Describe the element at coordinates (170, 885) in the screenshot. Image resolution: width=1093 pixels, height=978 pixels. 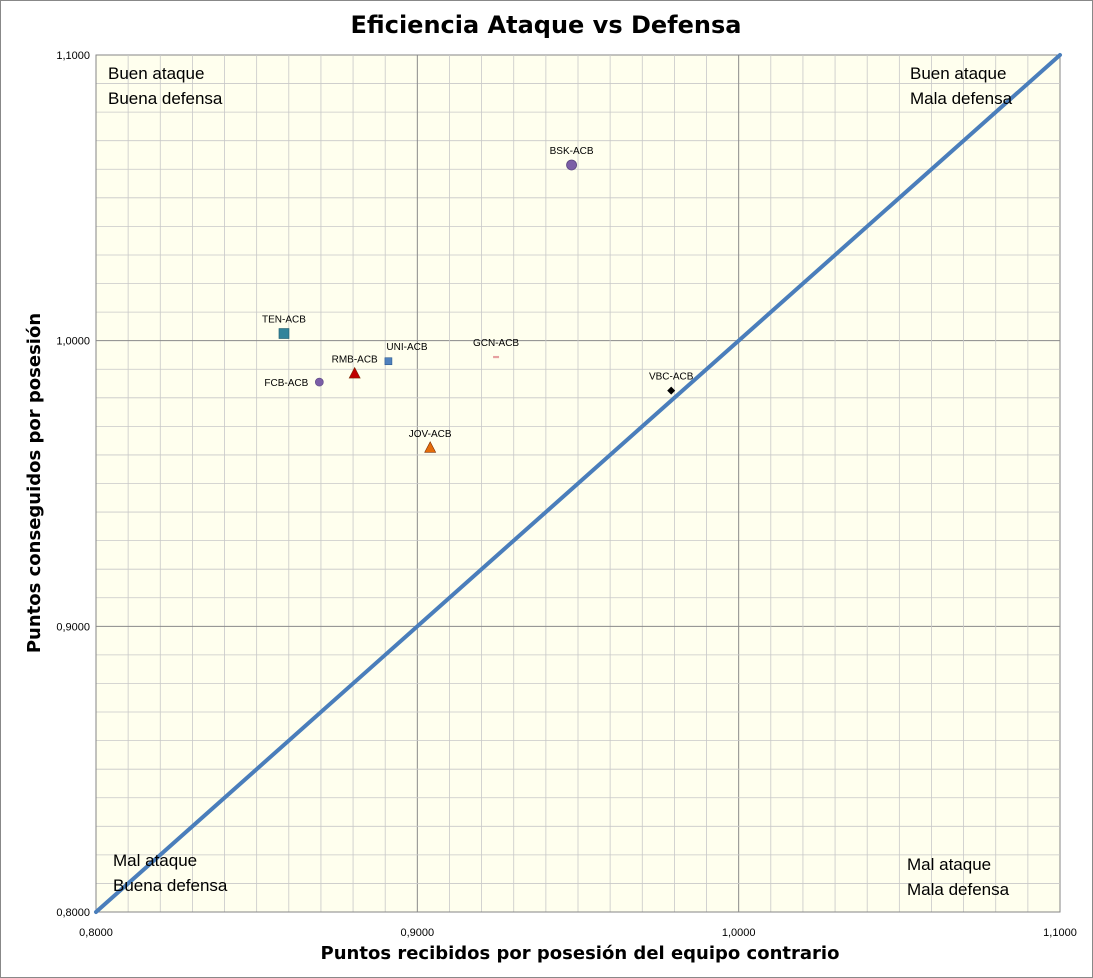
I see `quadrant-label-bottom-left: Buena defensa` at that location.